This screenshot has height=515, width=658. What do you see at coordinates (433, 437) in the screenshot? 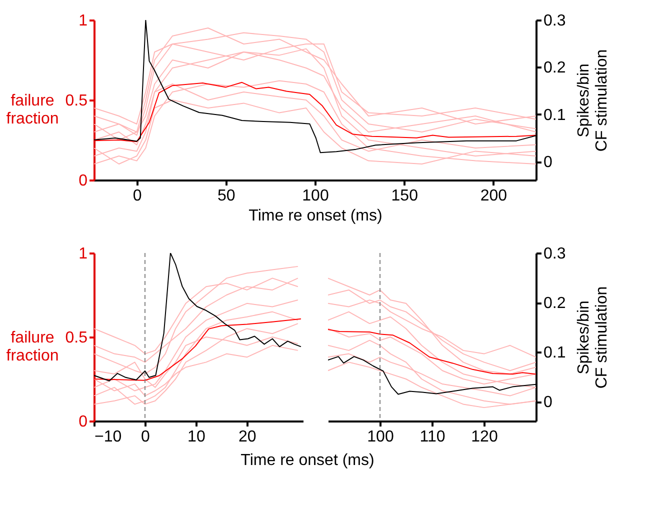
I see `x-tick-label: 110` at bounding box center [433, 437].